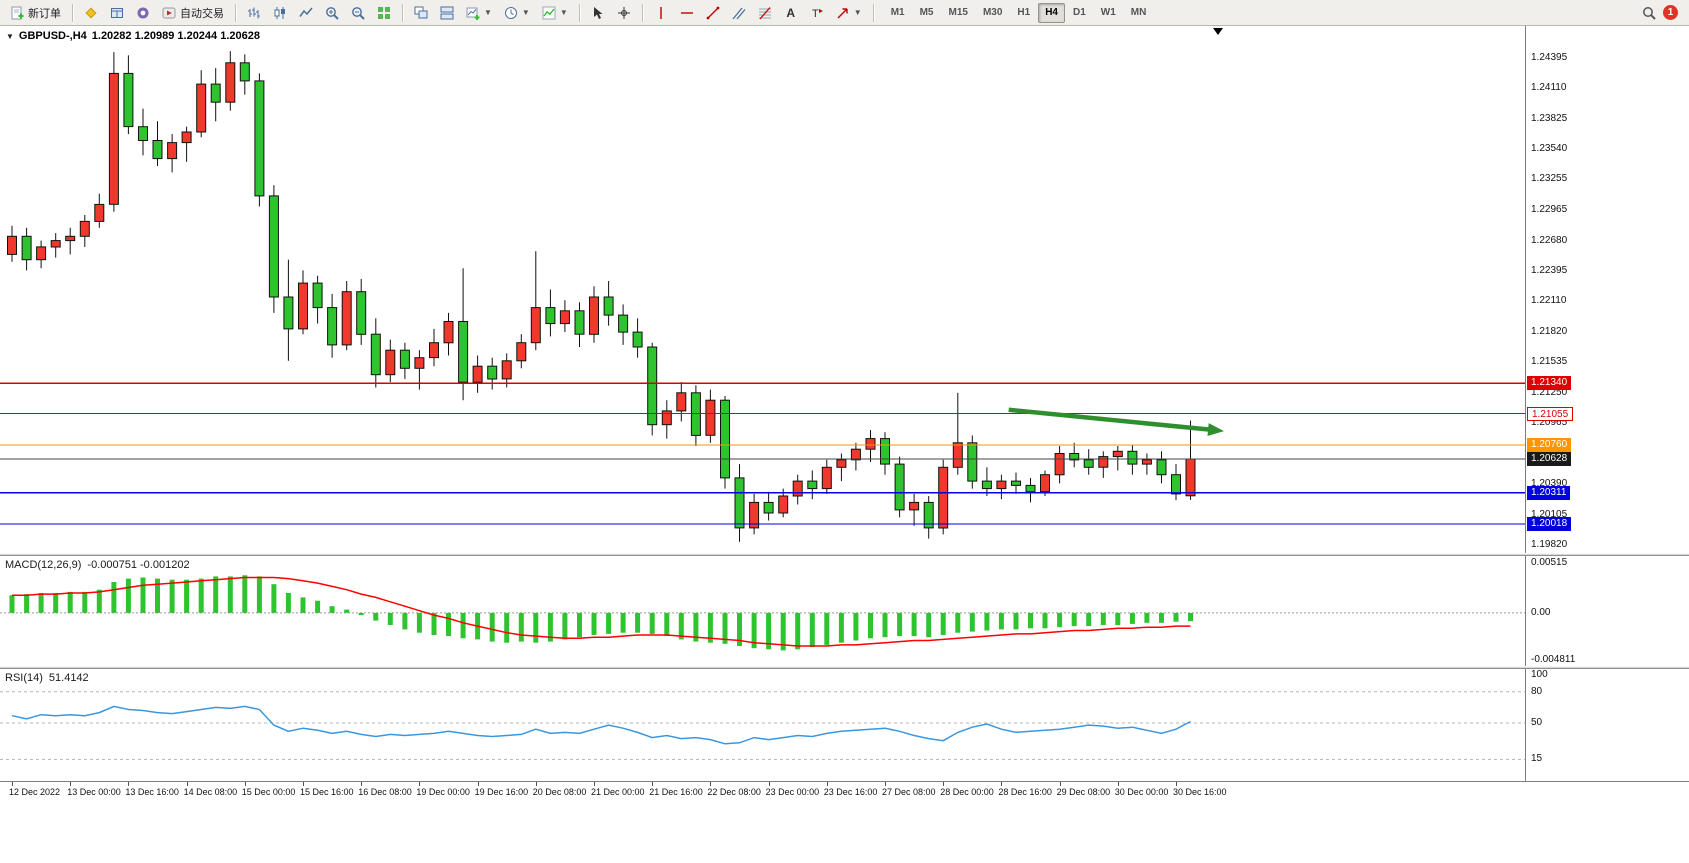 The height and width of the screenshot is (863, 1689). I want to click on line-chart-button, so click(306, 13).